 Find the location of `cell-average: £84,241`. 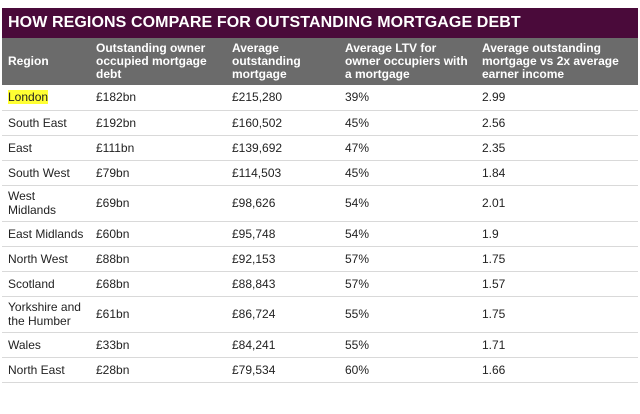

cell-average: £84,241 is located at coordinates (282, 345).